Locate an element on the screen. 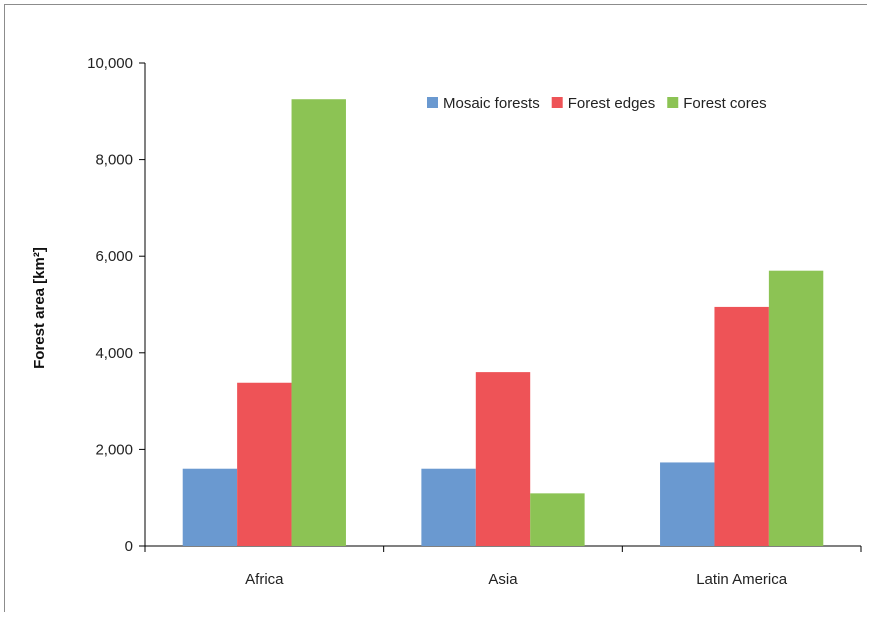 Image resolution: width=872 pixels, height=617 pixels. y-tick-label: 8,000 is located at coordinates (114, 160).